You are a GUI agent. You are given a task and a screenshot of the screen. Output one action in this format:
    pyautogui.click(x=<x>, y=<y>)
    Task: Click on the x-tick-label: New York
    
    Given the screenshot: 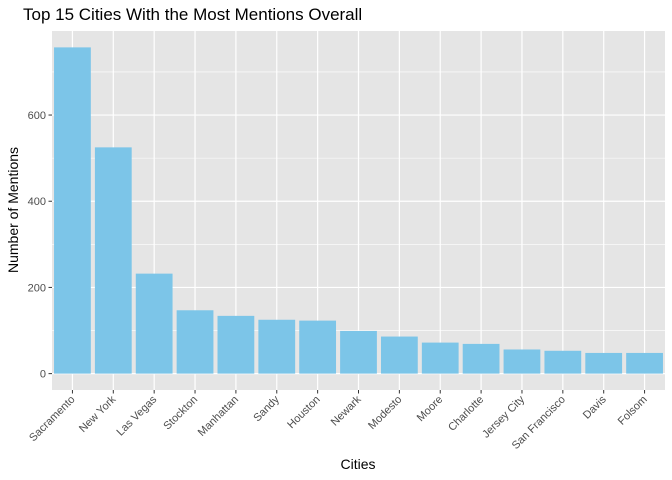 What is the action you would take?
    pyautogui.click(x=98, y=414)
    